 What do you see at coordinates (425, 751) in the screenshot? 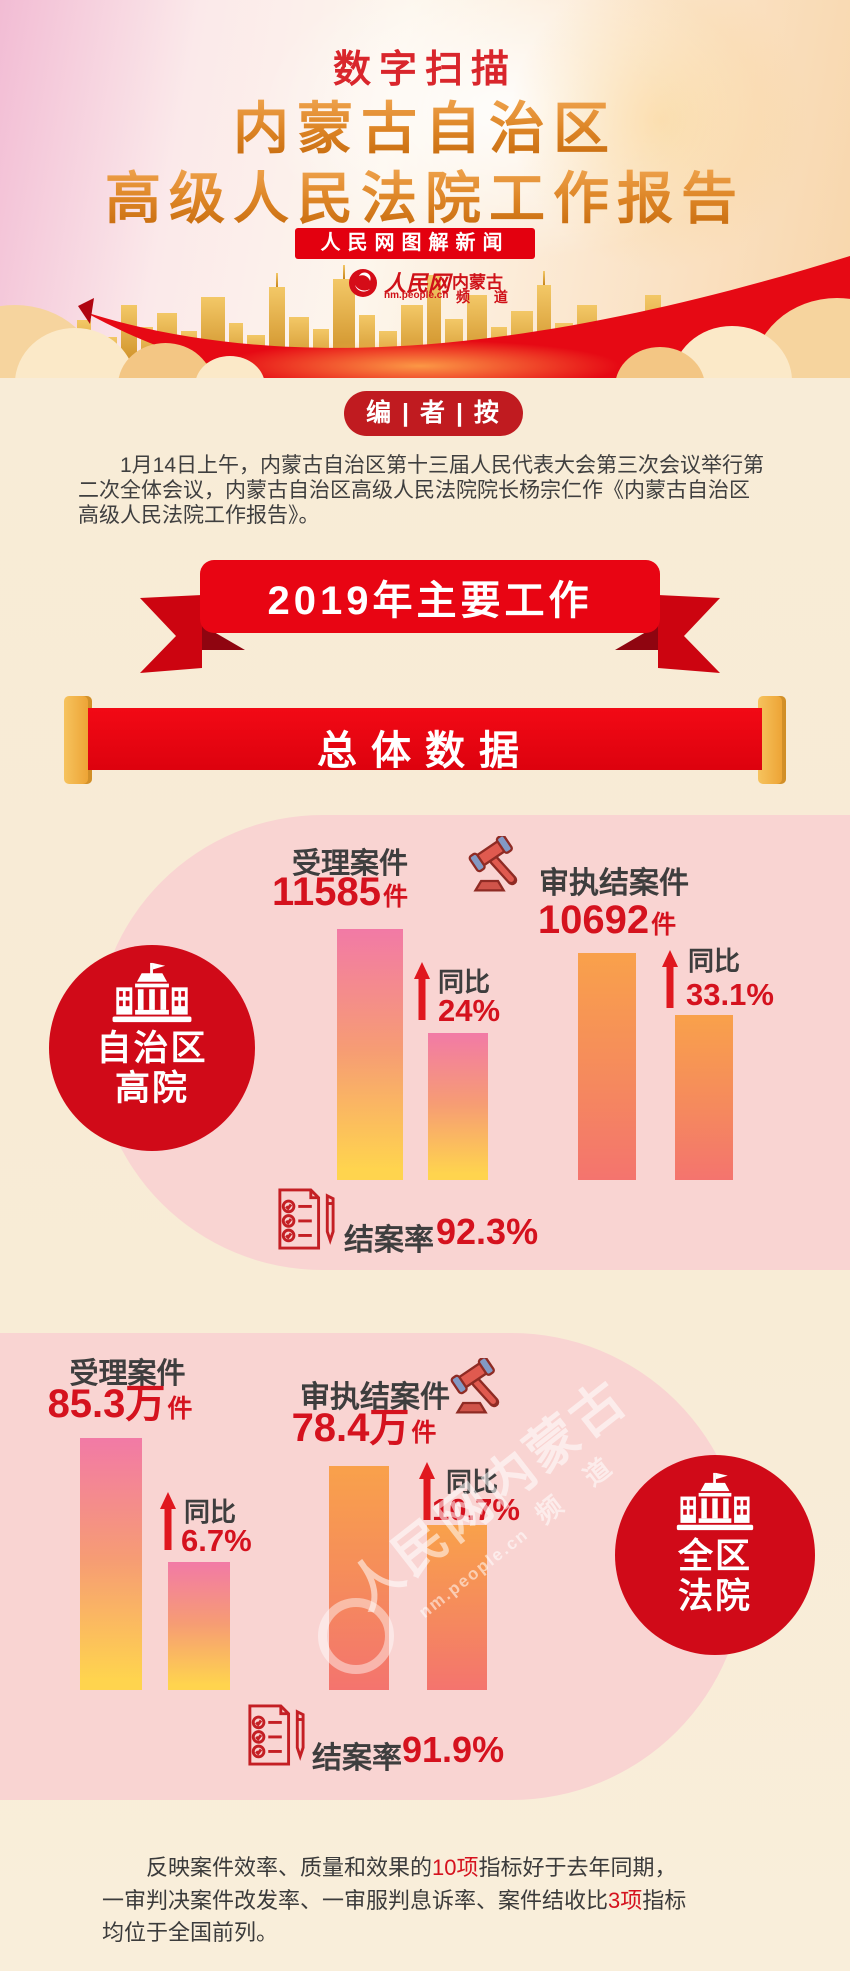
I see `section-banner-title: 总体数据` at bounding box center [425, 751].